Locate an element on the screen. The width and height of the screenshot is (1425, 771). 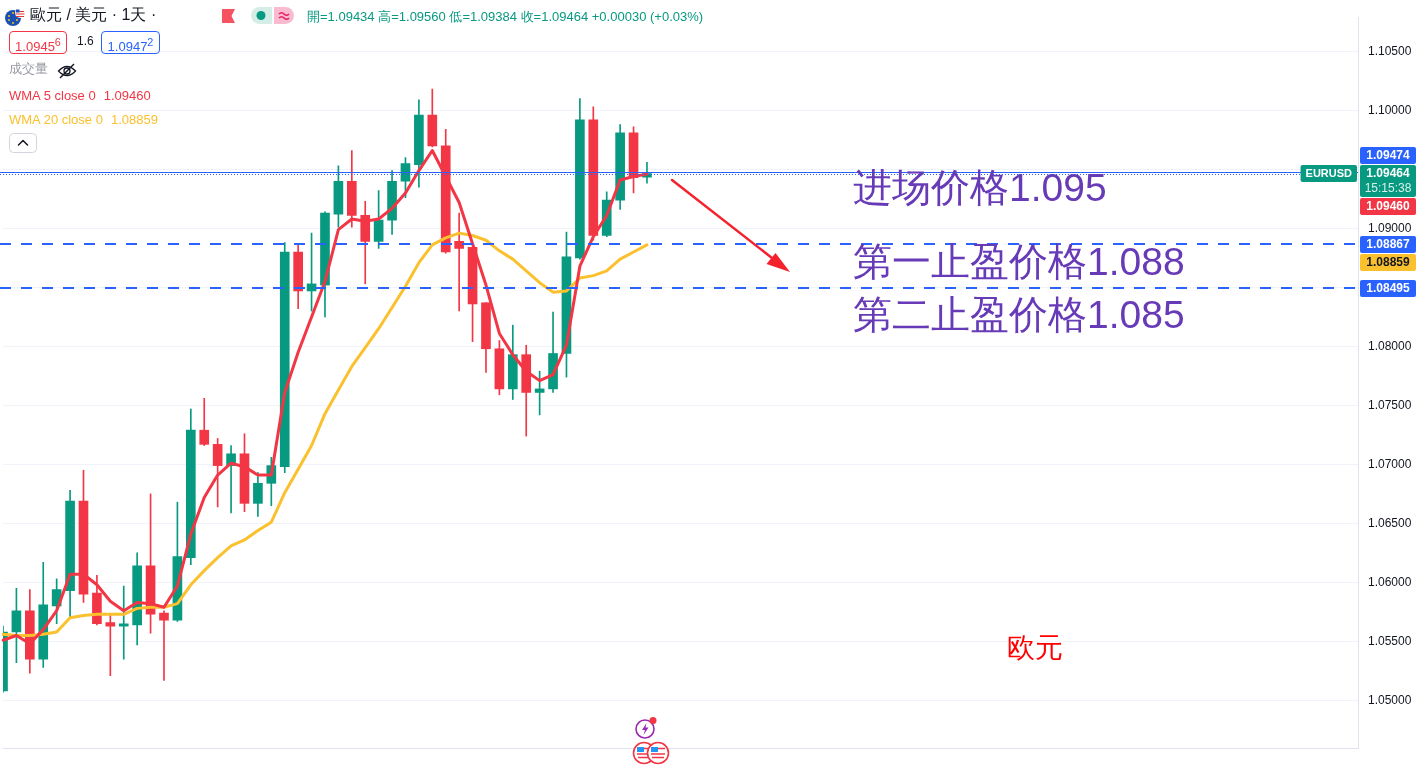
y-tick-label: 1.09000 is located at coordinates (1390, 227).